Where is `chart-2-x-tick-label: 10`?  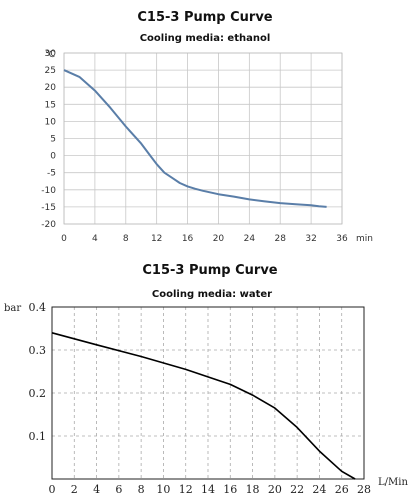 chart-2-x-tick-label: 10 is located at coordinates (163, 489).